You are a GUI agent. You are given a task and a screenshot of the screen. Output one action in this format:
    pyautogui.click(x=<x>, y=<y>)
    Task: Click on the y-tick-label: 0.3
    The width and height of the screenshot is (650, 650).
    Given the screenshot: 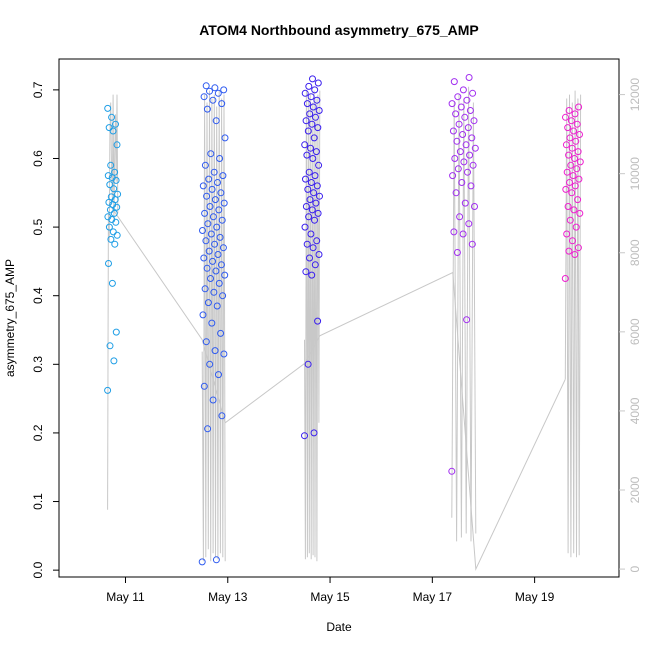 What is the action you would take?
    pyautogui.click(x=38, y=364)
    